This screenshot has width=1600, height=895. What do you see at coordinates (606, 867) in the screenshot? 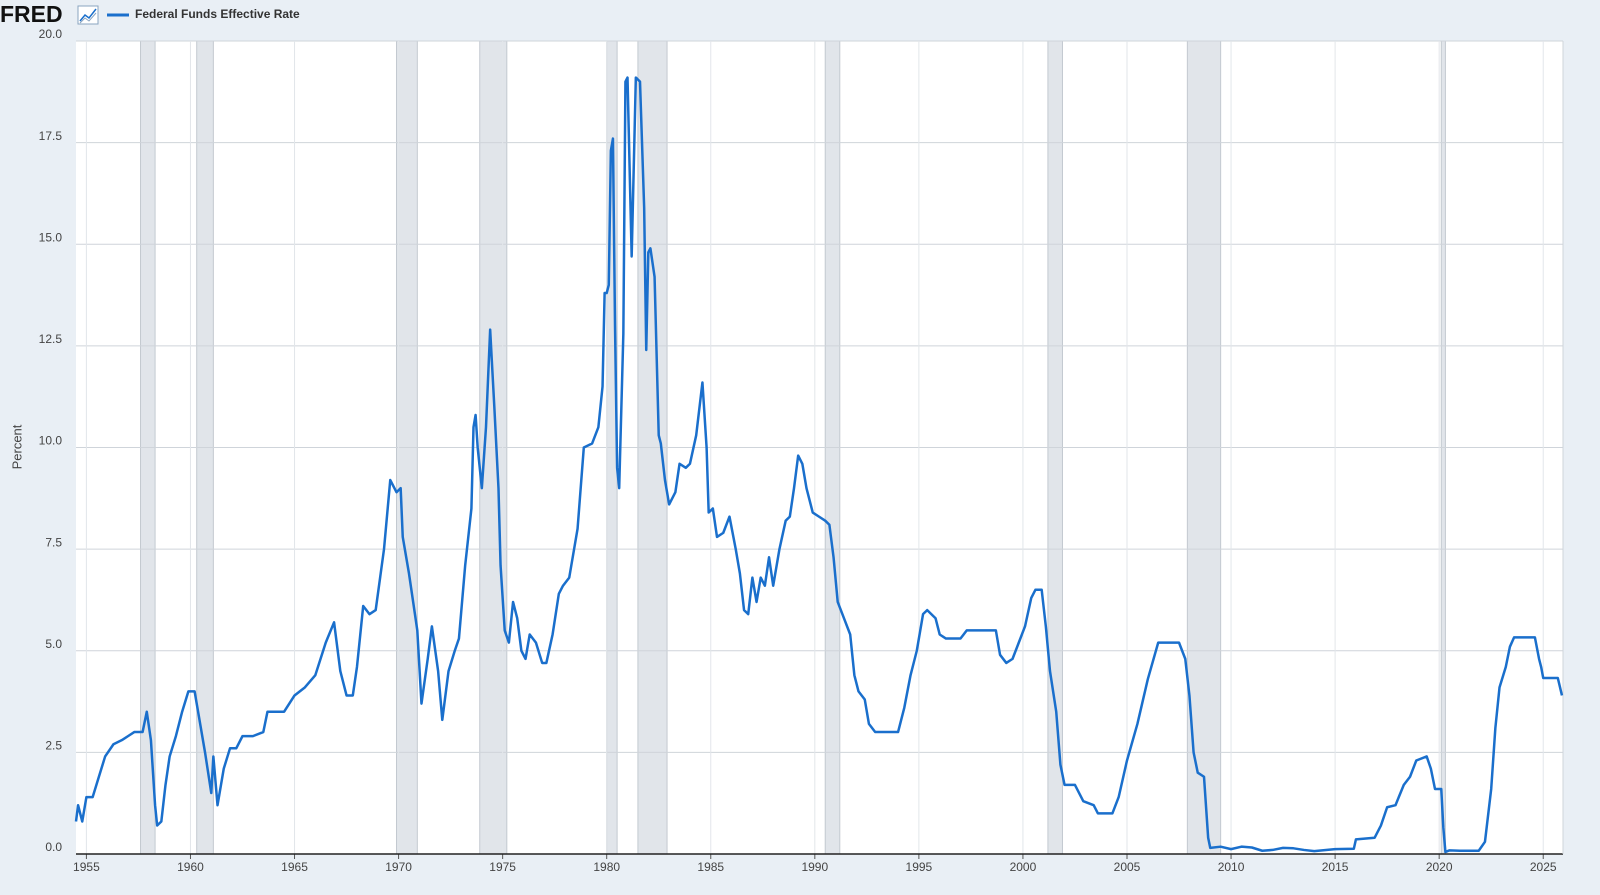
I see `x-tick-label: 1980` at bounding box center [606, 867].